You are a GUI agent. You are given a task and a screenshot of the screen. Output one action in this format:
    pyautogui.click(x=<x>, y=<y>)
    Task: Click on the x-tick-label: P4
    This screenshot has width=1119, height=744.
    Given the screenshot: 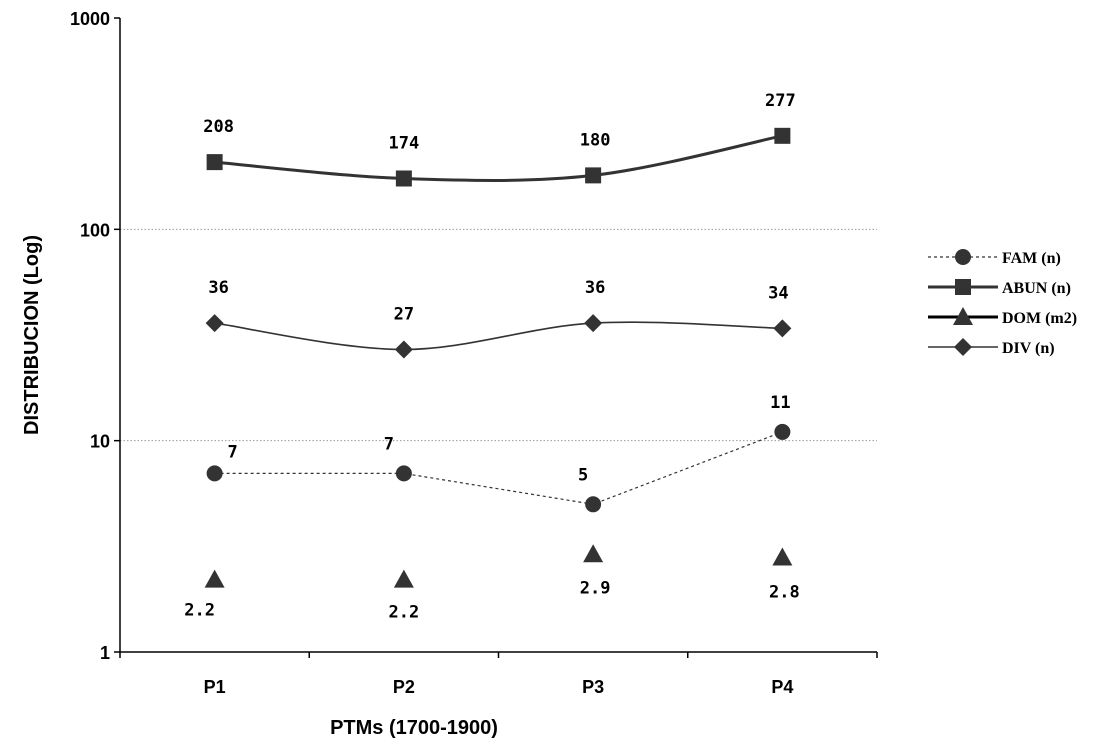 What is the action you would take?
    pyautogui.click(x=782, y=687)
    